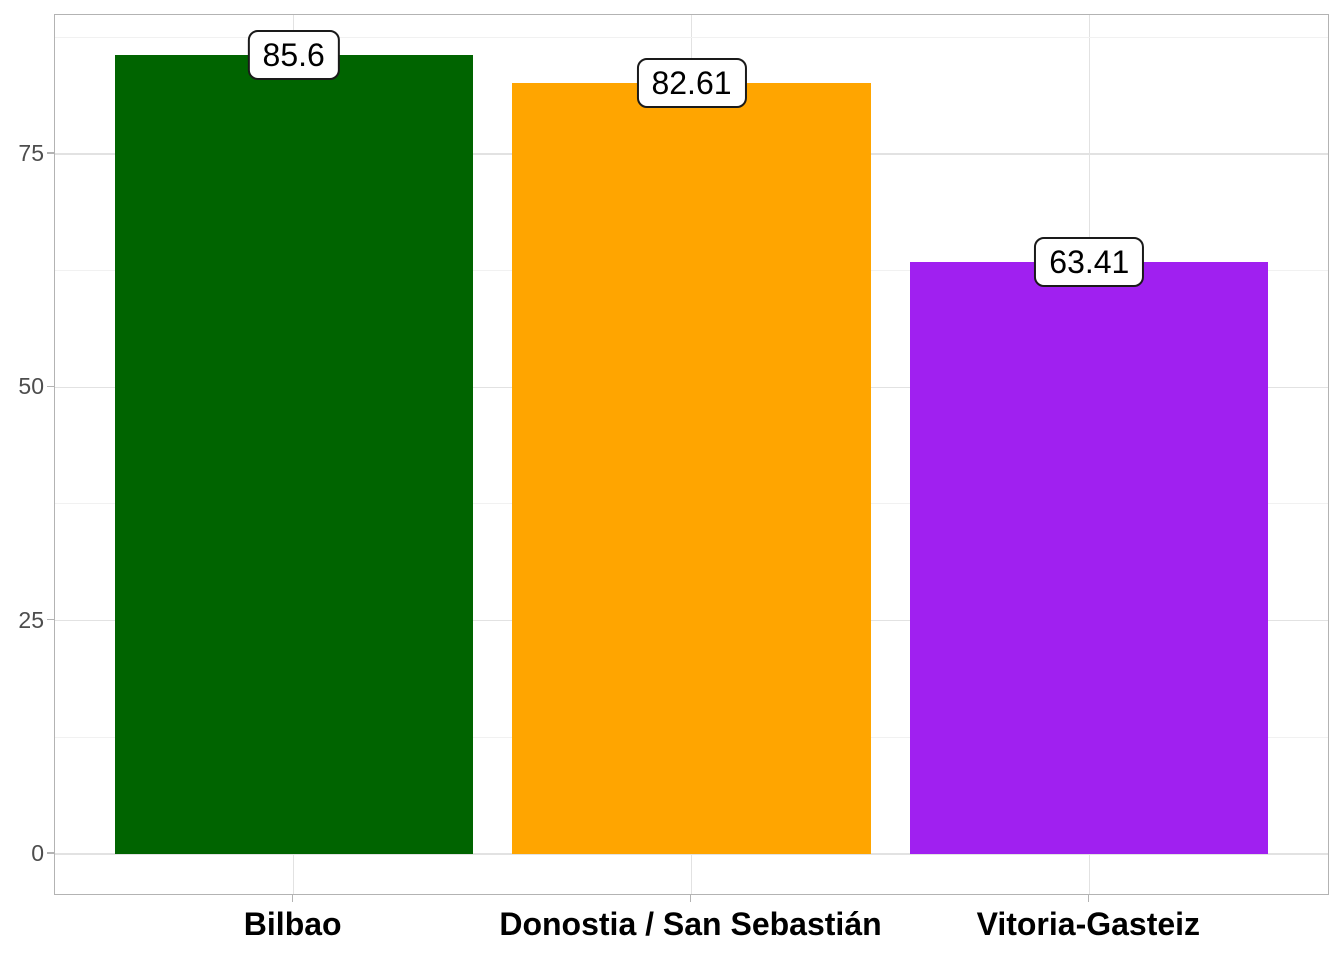 Image resolution: width=1344 pixels, height=960 pixels. I want to click on gridline-horizontal-minor, so click(691, 37).